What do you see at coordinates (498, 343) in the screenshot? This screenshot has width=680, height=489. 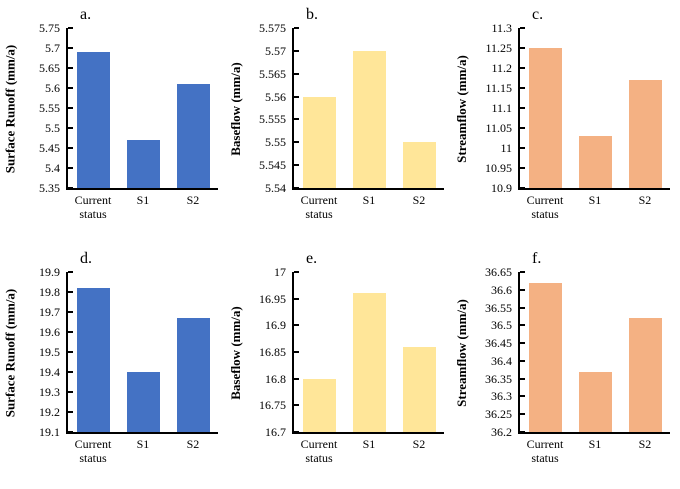 I see `y-tick-label: 36.45` at bounding box center [498, 343].